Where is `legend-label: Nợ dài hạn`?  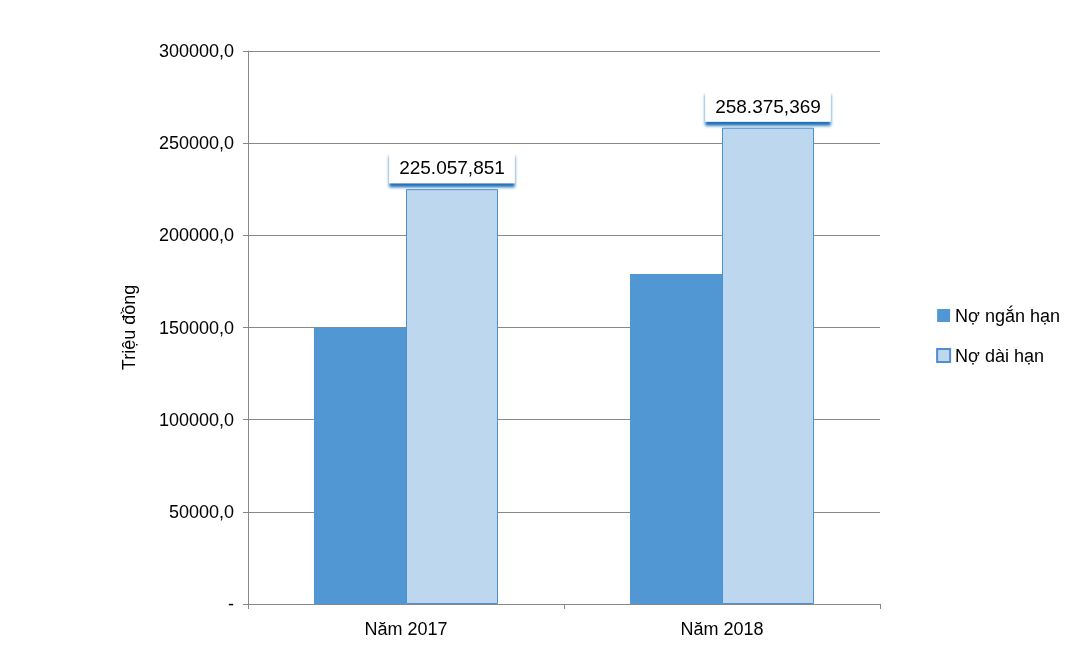 legend-label: Nợ dài hạn is located at coordinates (999, 355).